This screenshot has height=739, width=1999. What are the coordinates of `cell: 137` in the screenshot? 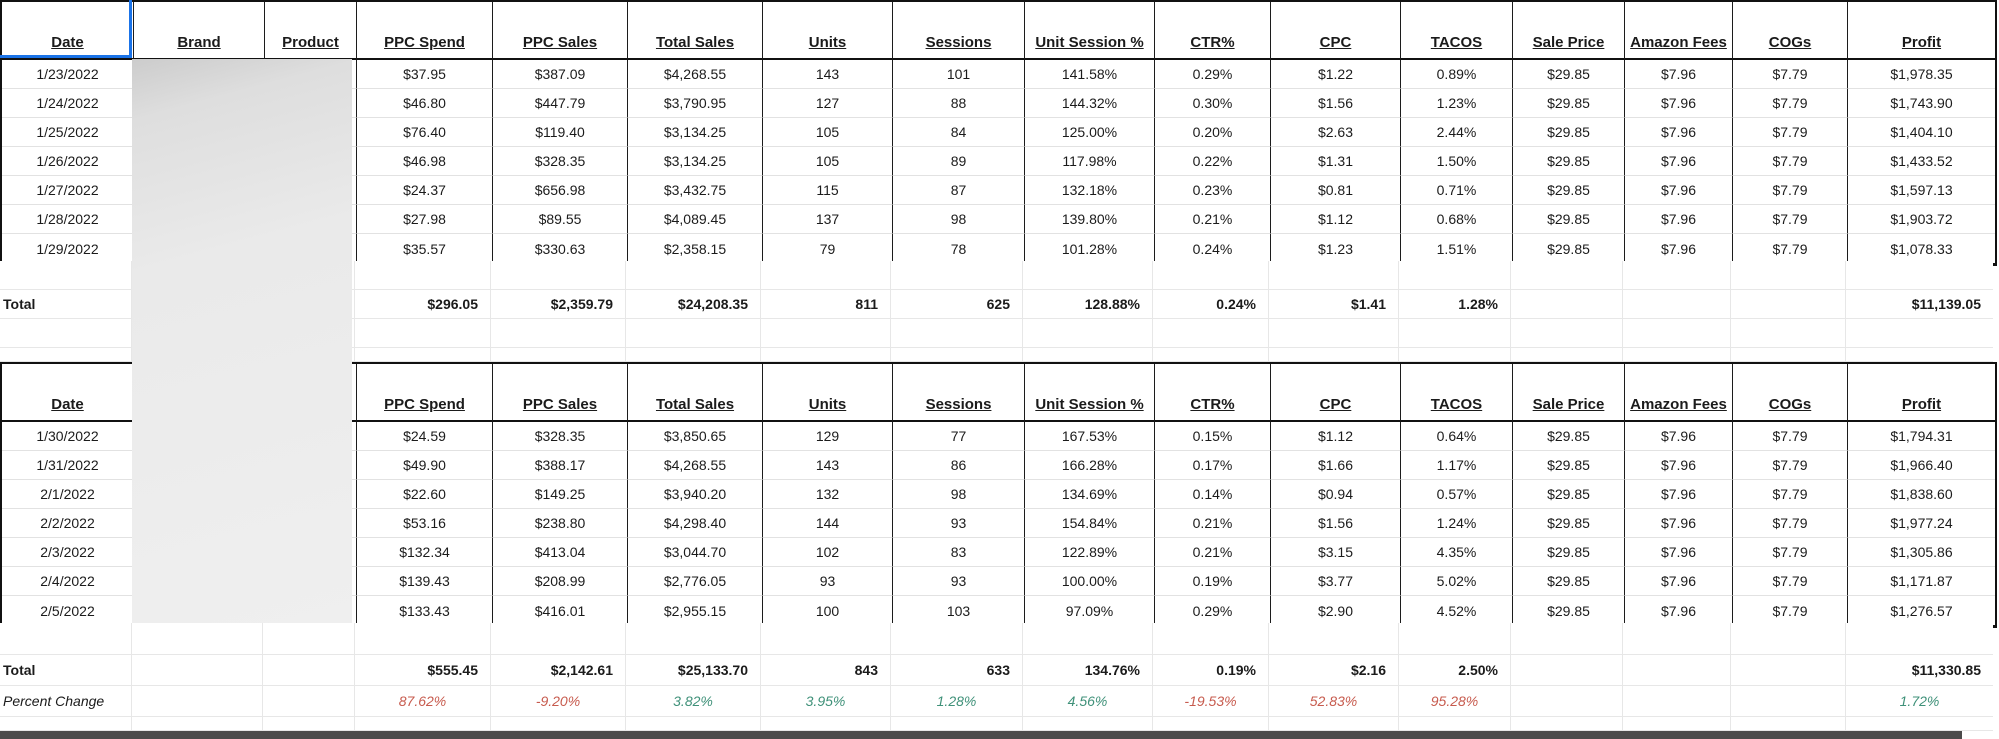 It's located at (827, 219).